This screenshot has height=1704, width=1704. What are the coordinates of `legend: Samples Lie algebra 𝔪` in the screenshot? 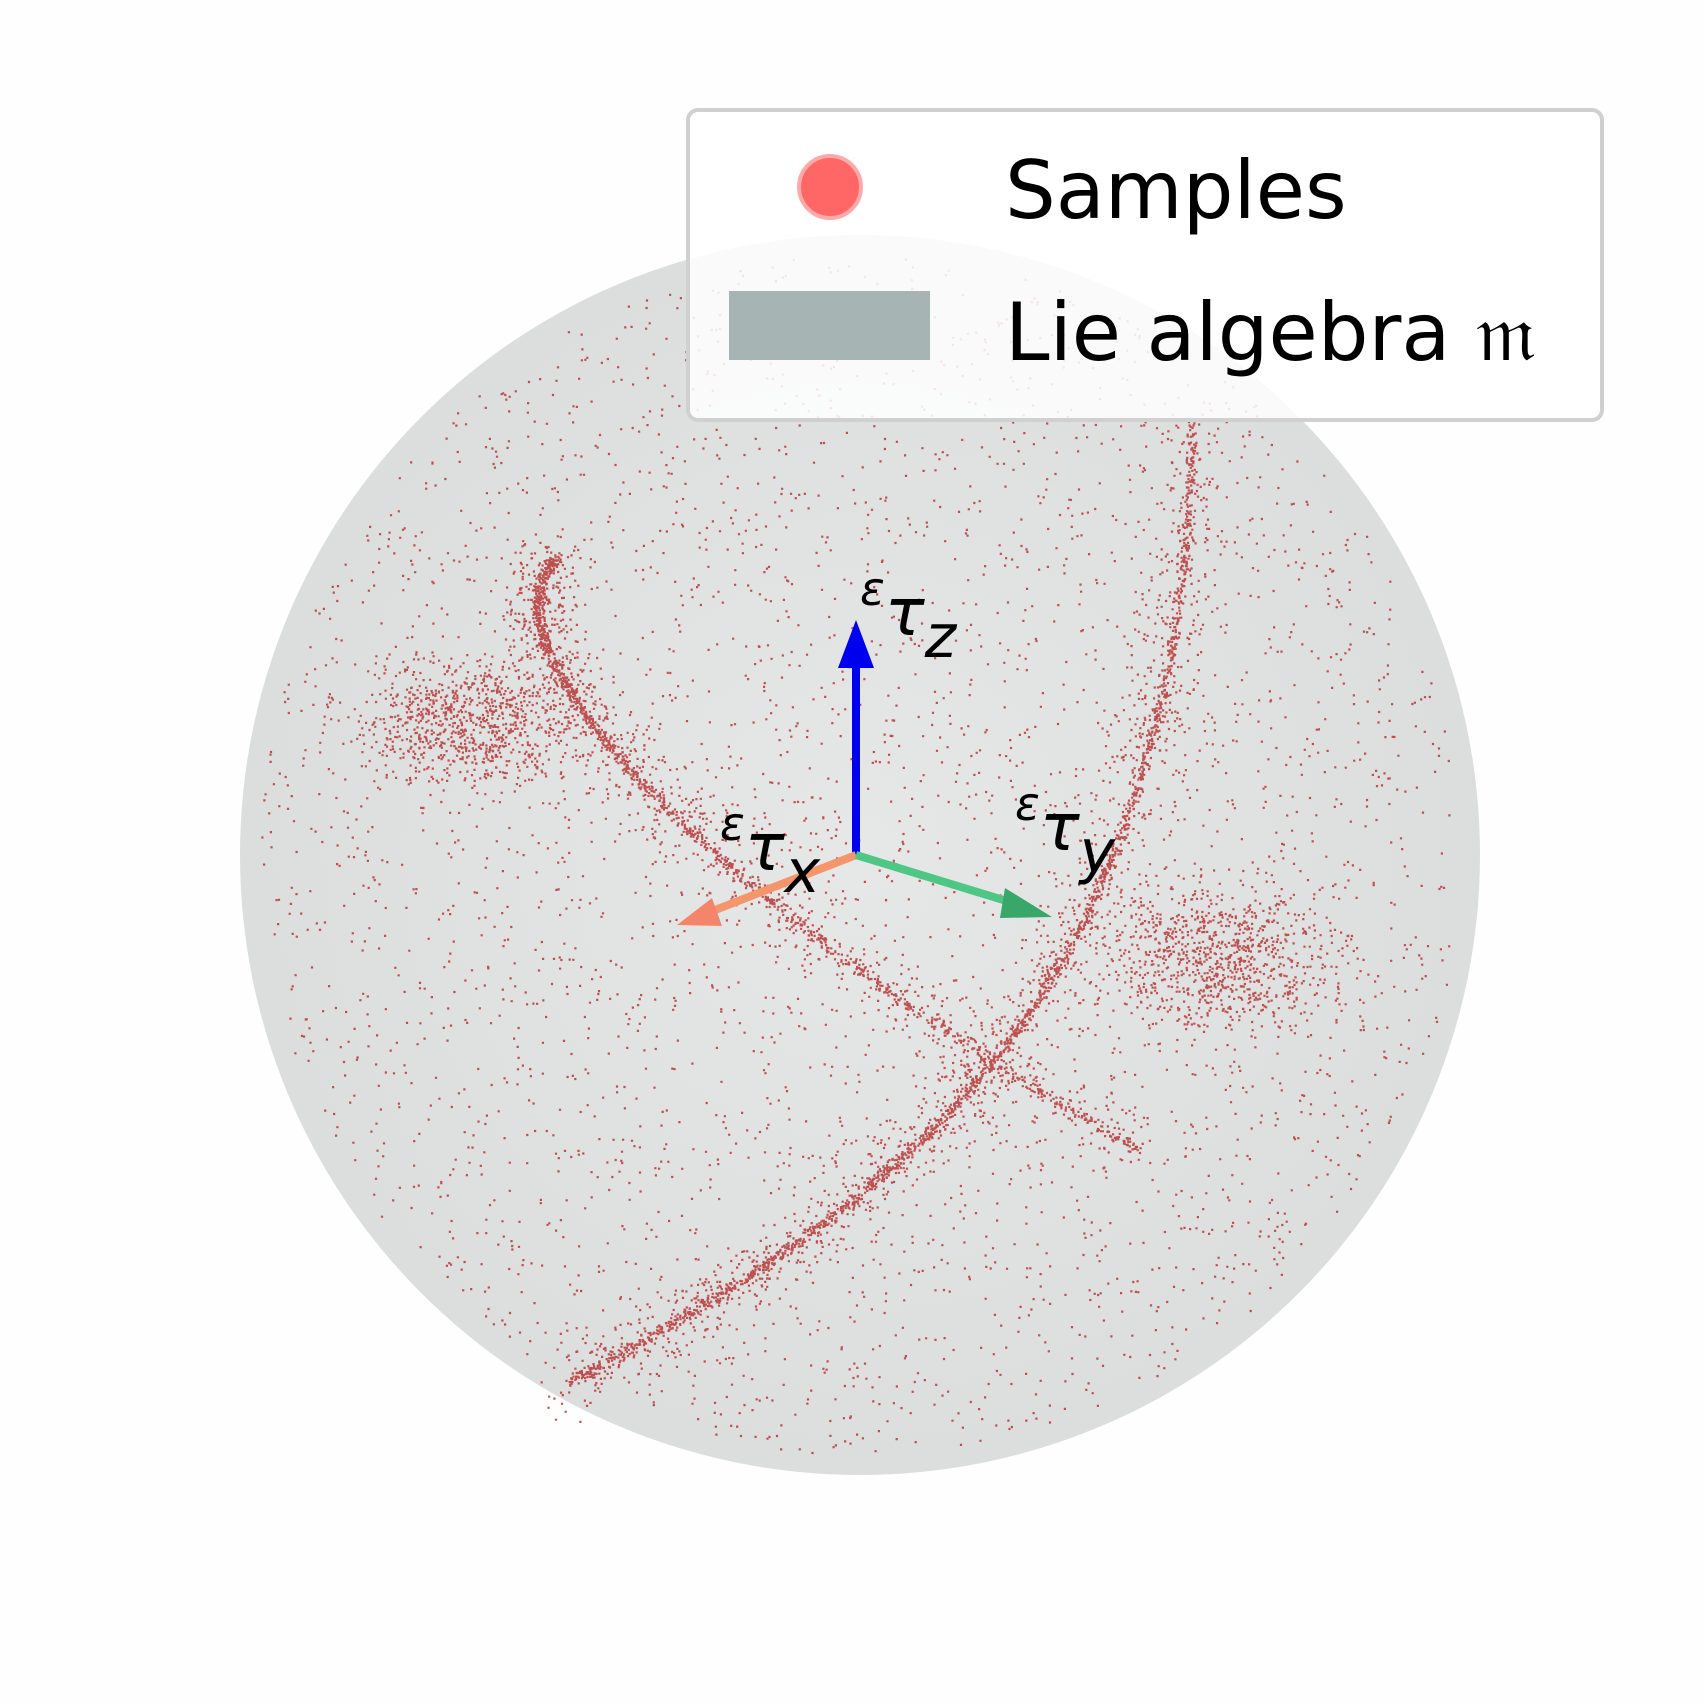 It's located at (1145, 265).